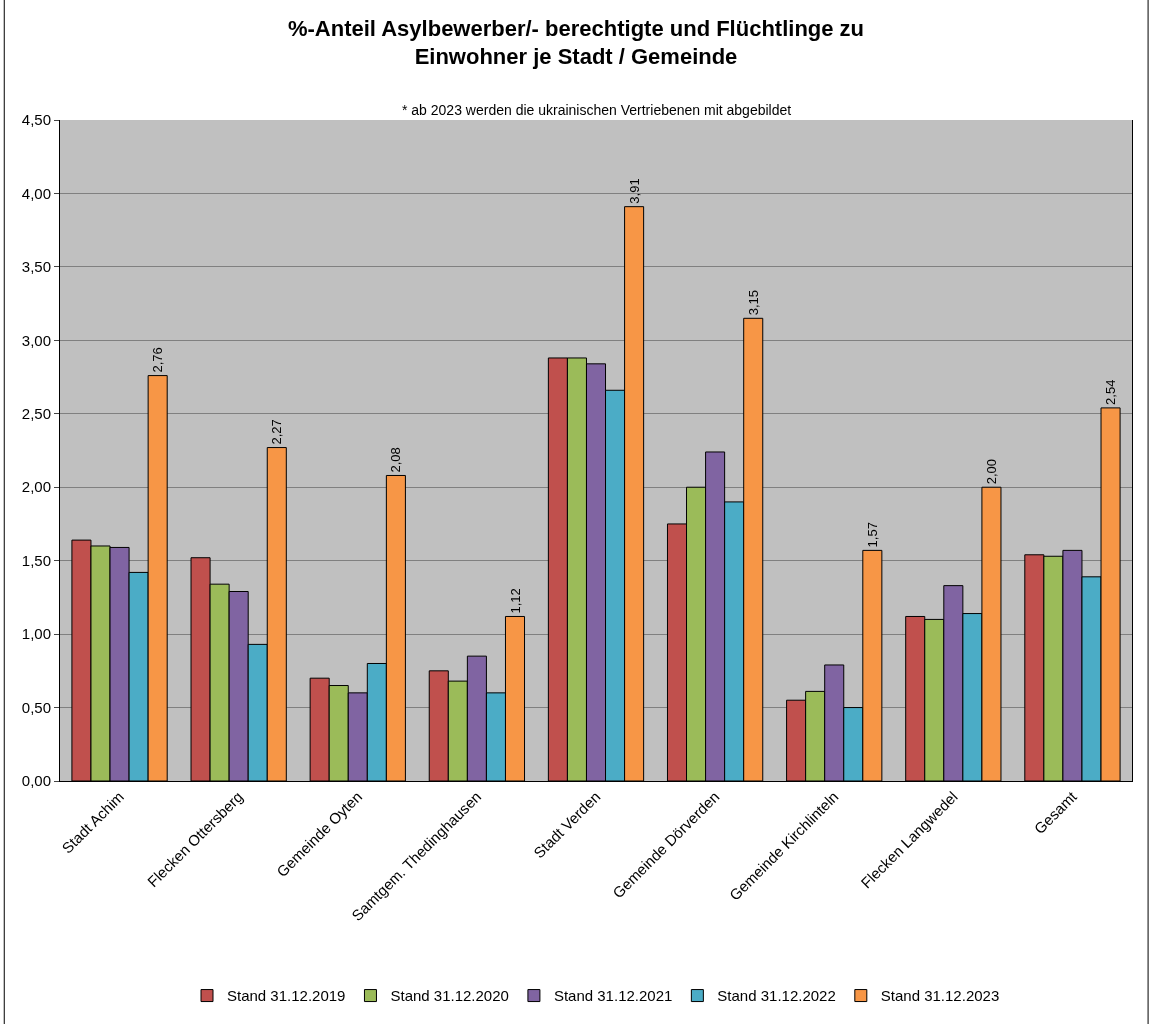 The image size is (1152, 1024). Describe the element at coordinates (286, 996) in the screenshot. I see `legend-label: Stand 31.12.2019` at that location.